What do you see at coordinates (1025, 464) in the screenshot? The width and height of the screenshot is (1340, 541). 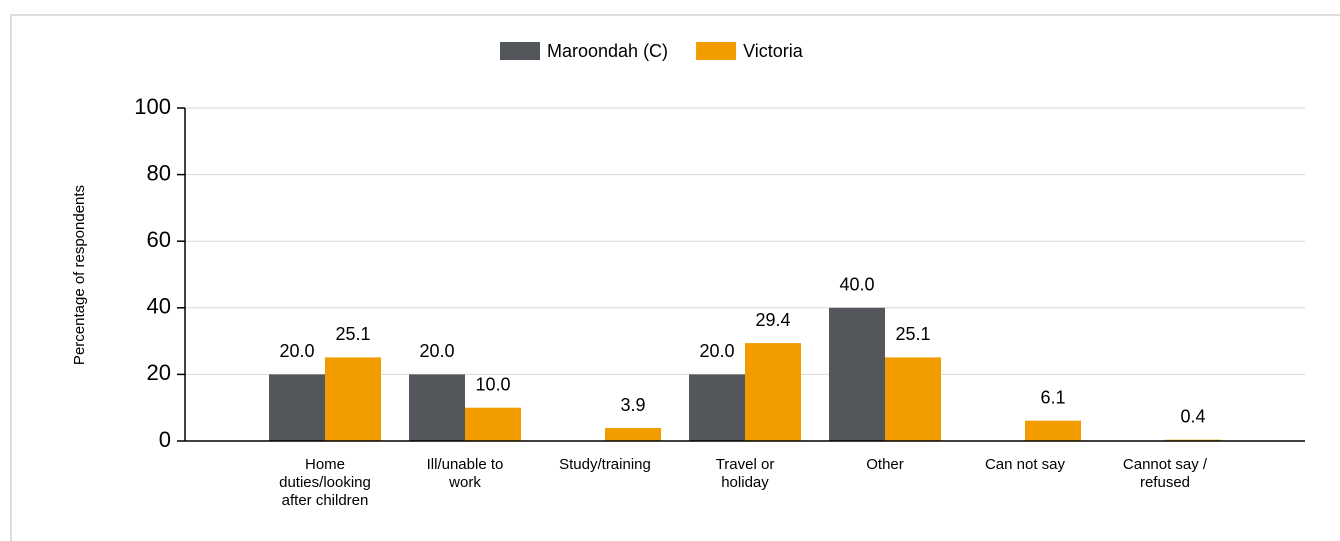 I see `x-tick-label: Can not say` at bounding box center [1025, 464].